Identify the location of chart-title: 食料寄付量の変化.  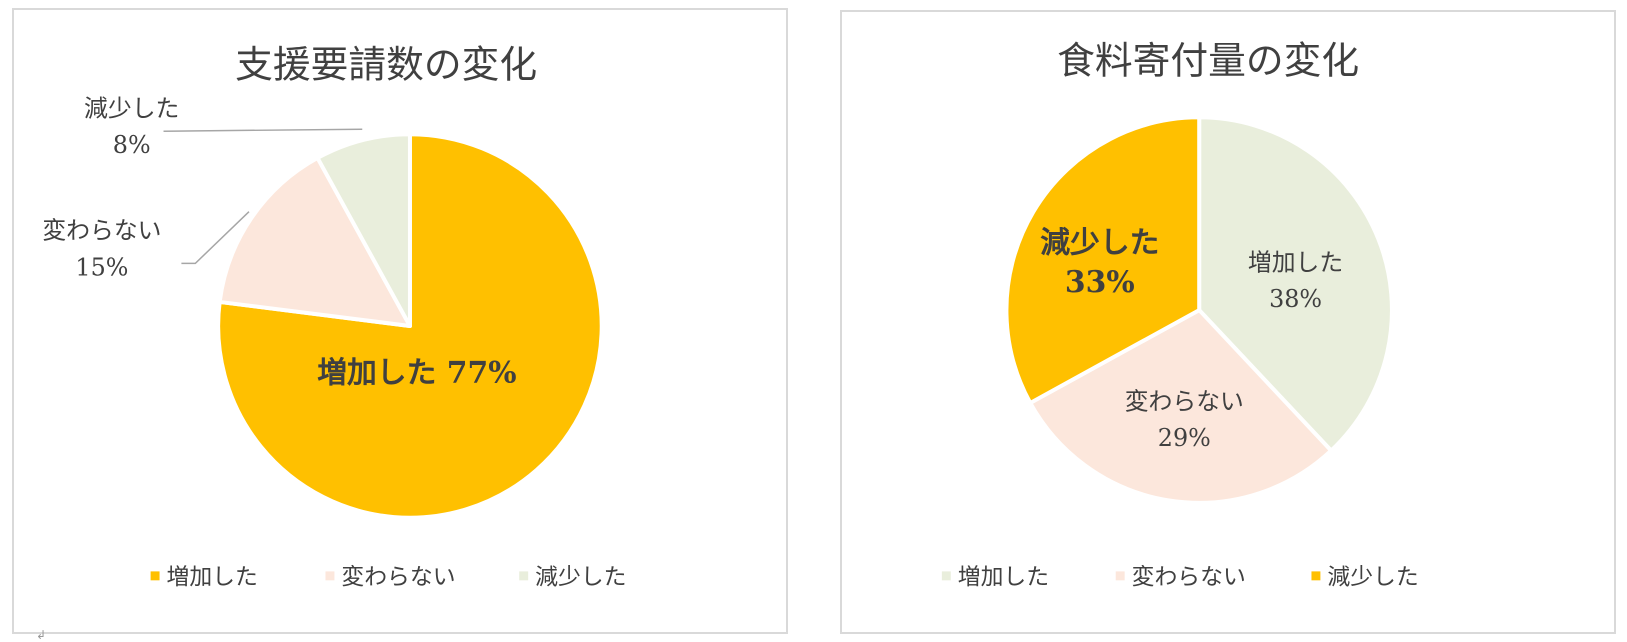
(1208, 61).